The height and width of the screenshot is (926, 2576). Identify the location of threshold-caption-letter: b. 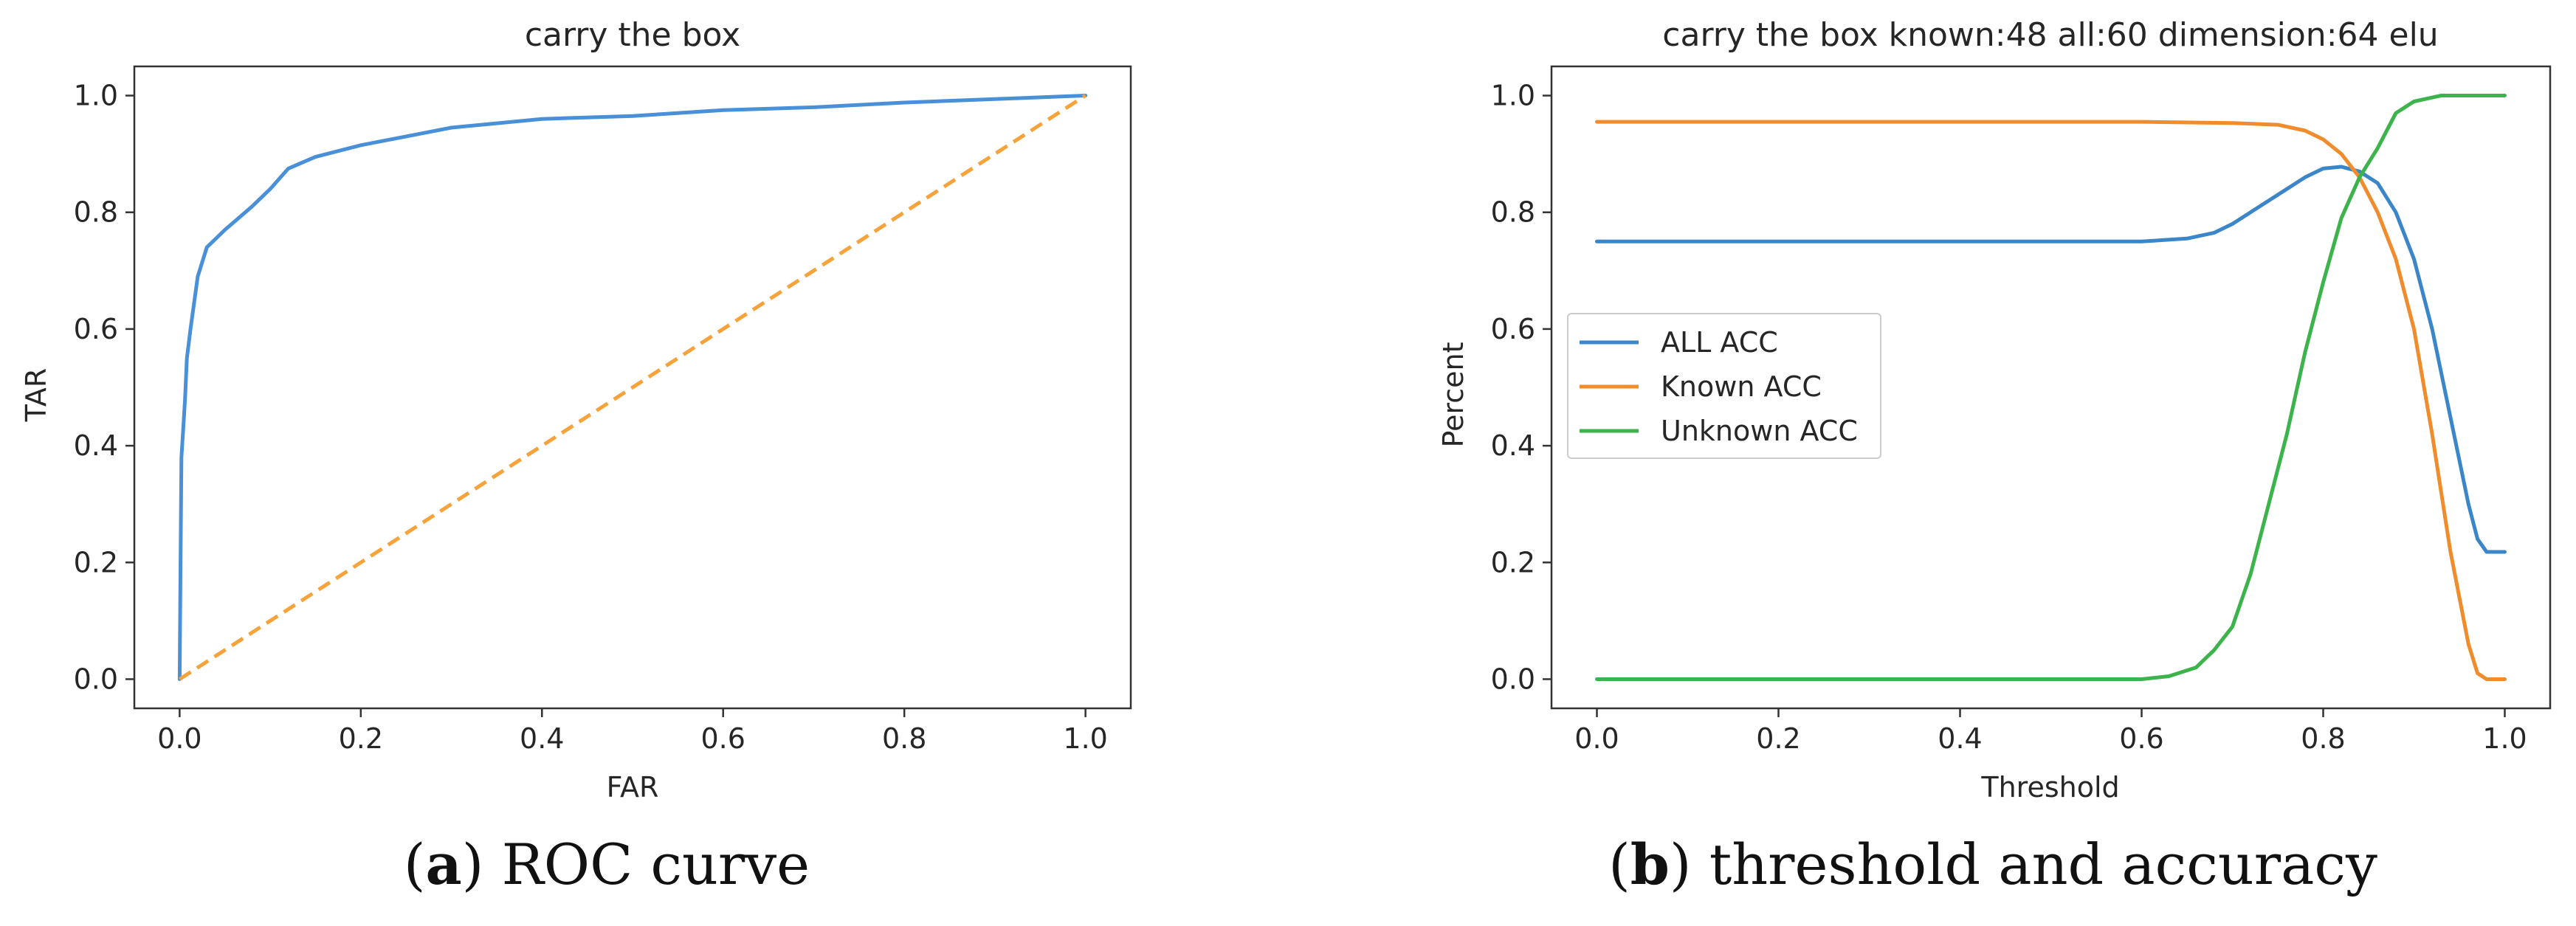
(1650, 864).